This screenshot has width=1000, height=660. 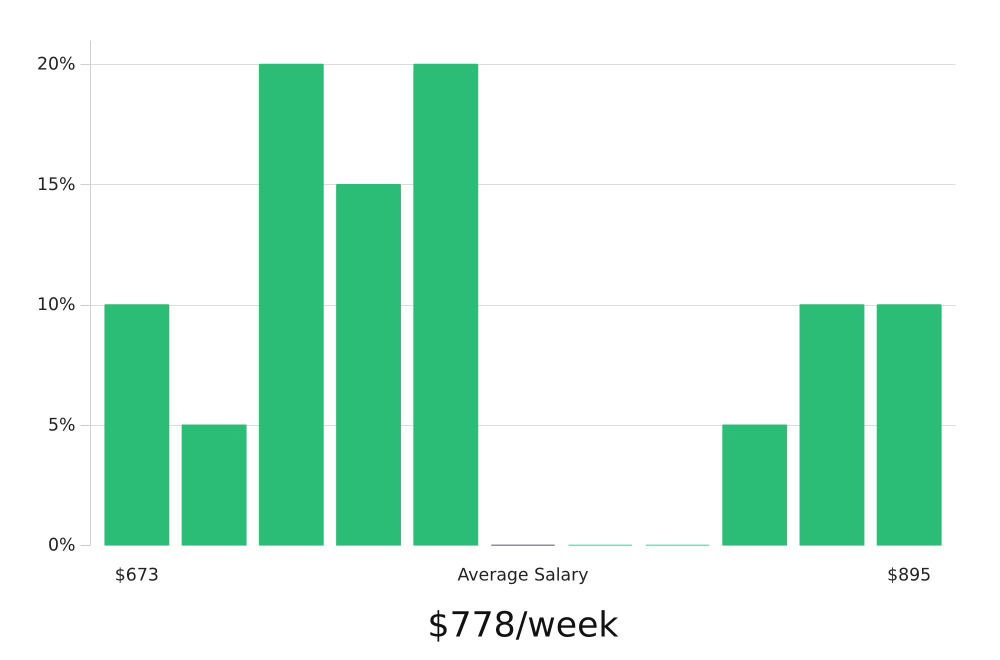 What do you see at coordinates (56, 64) in the screenshot?
I see `y-tick-label: 20%` at bounding box center [56, 64].